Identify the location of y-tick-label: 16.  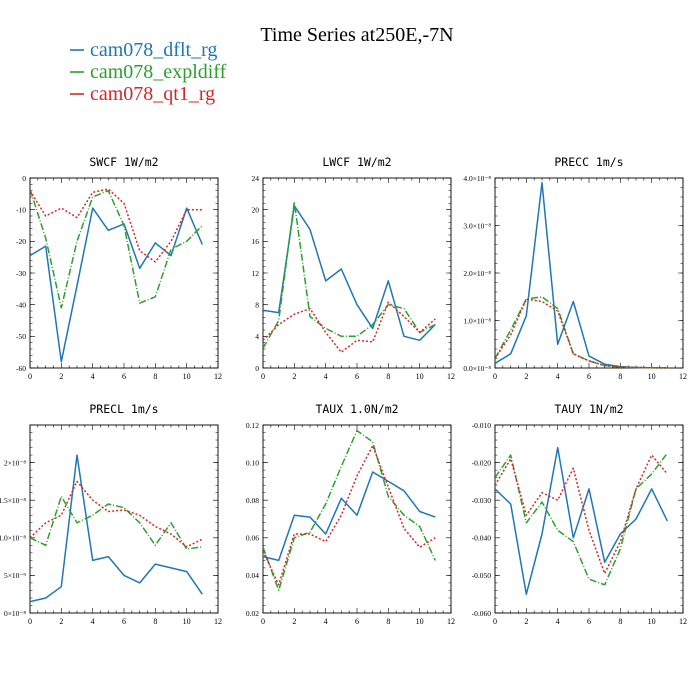
(256, 241).